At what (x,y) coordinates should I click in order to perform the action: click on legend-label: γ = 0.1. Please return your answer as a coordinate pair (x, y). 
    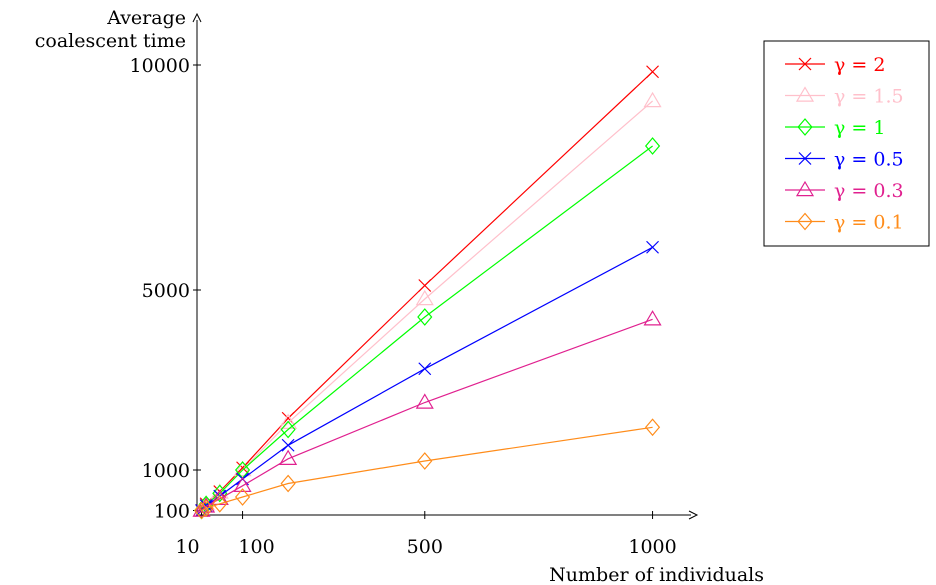
    Looking at the image, I should click on (869, 223).